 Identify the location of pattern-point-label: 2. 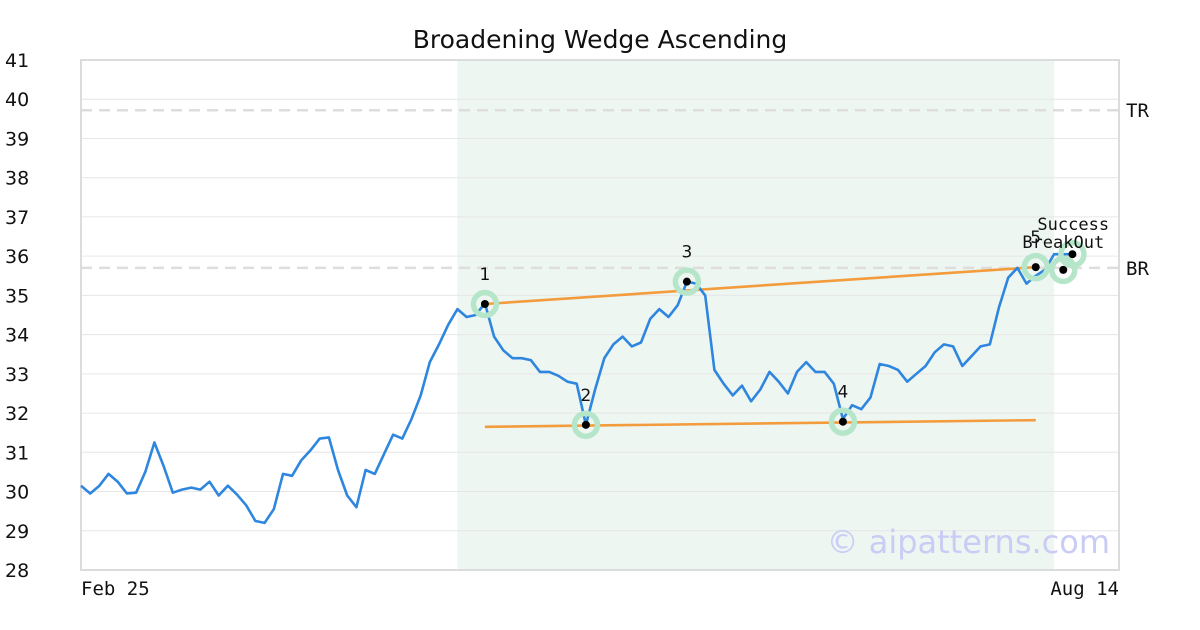
(585, 396).